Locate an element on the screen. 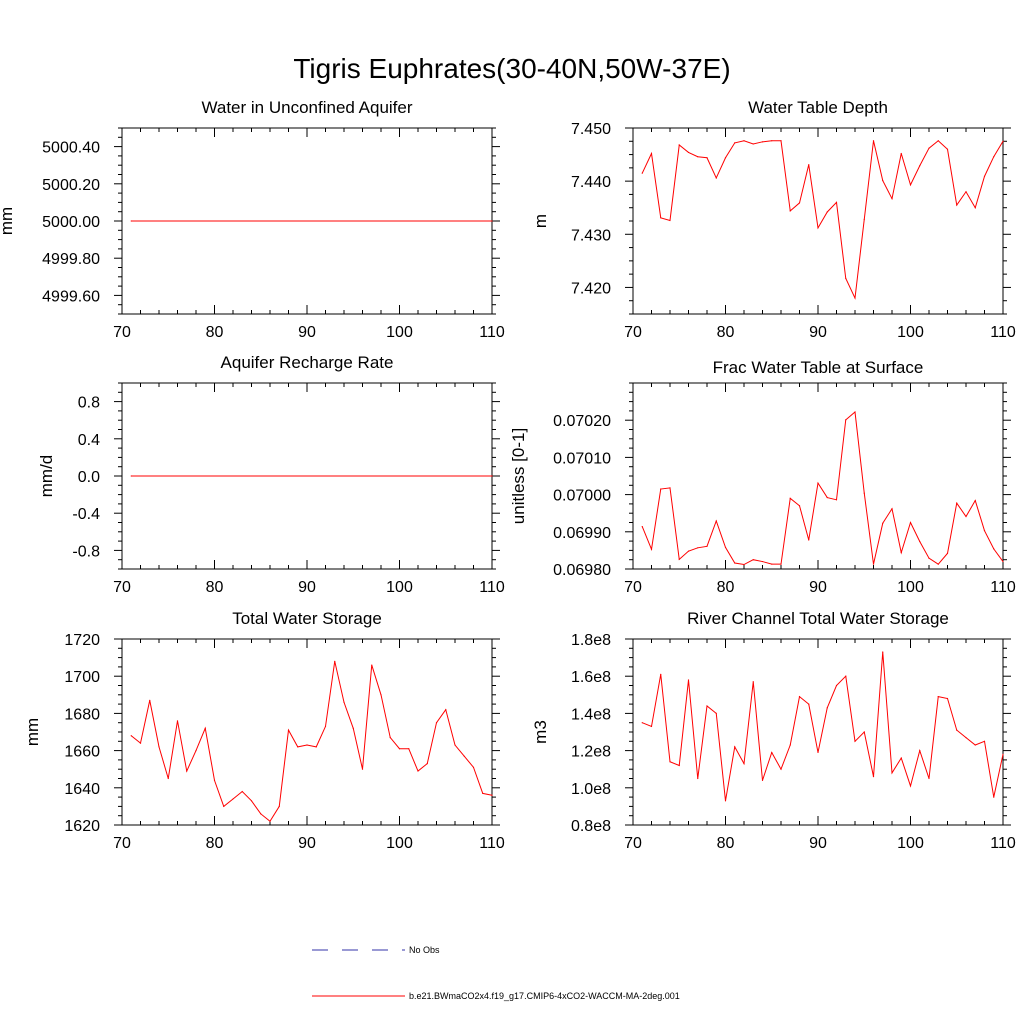  panel-title: River Channel Total Water Storage is located at coordinates (818, 618).